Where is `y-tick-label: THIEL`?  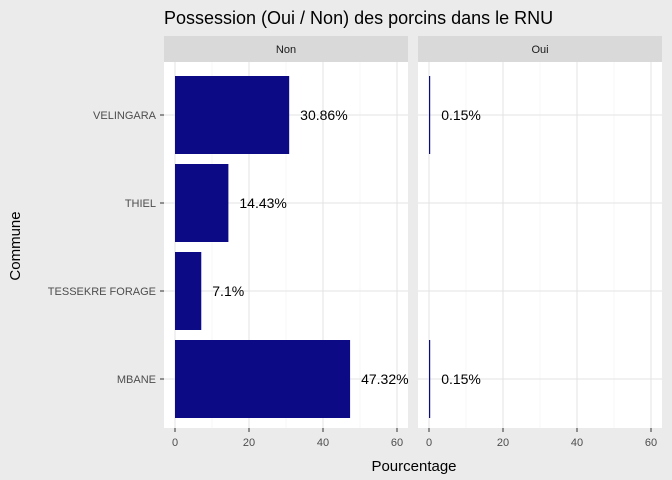
y-tick-label: THIEL is located at coordinates (140, 204).